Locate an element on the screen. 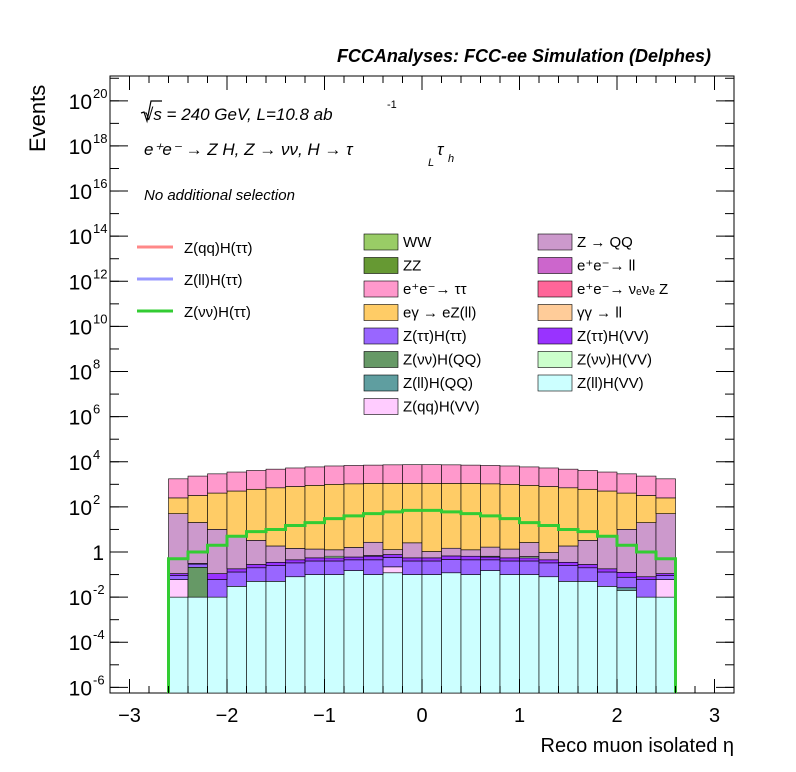 The image size is (796, 772). process-subscript-l: L is located at coordinates (431, 163).